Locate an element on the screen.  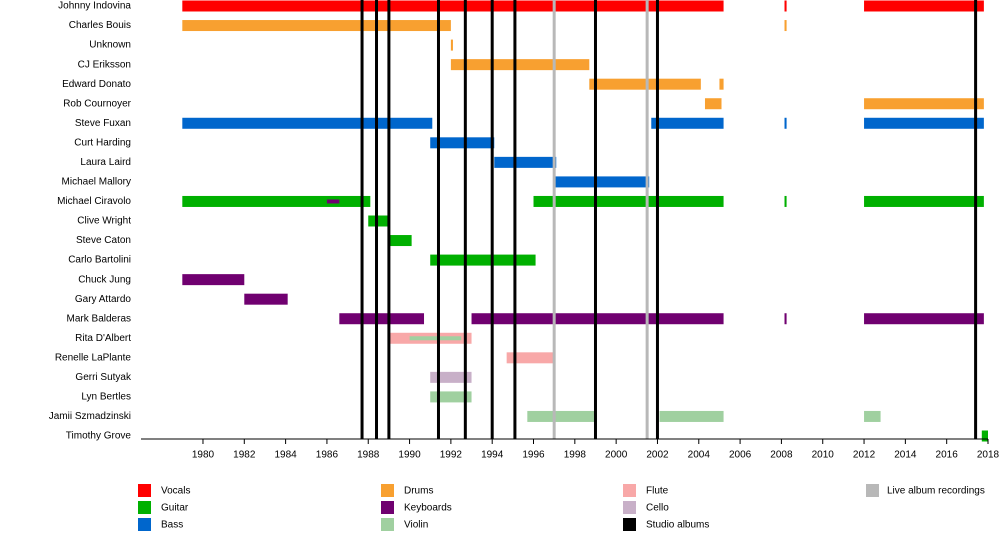
member-name: Curt Harding is located at coordinates (102, 142).